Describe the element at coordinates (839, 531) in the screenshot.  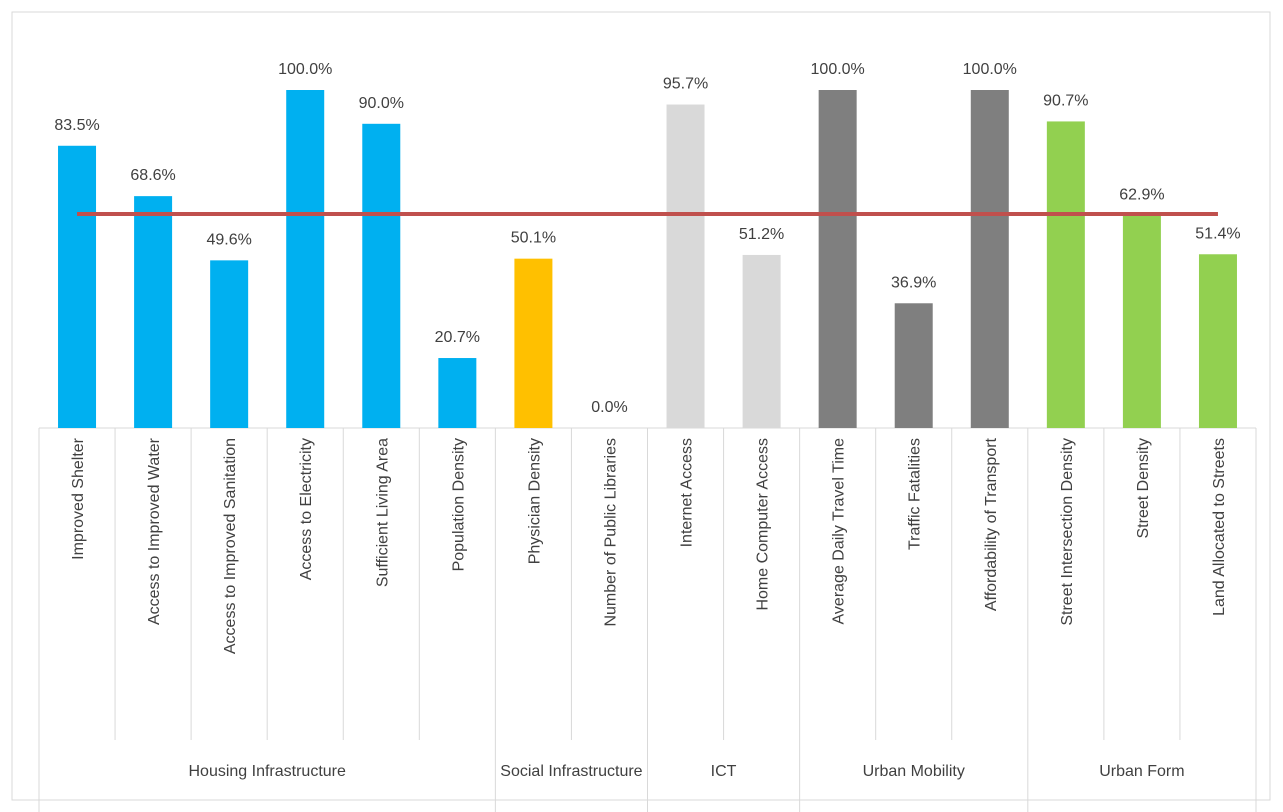
I see `x-tick-label: Average Daily Travel Time` at that location.